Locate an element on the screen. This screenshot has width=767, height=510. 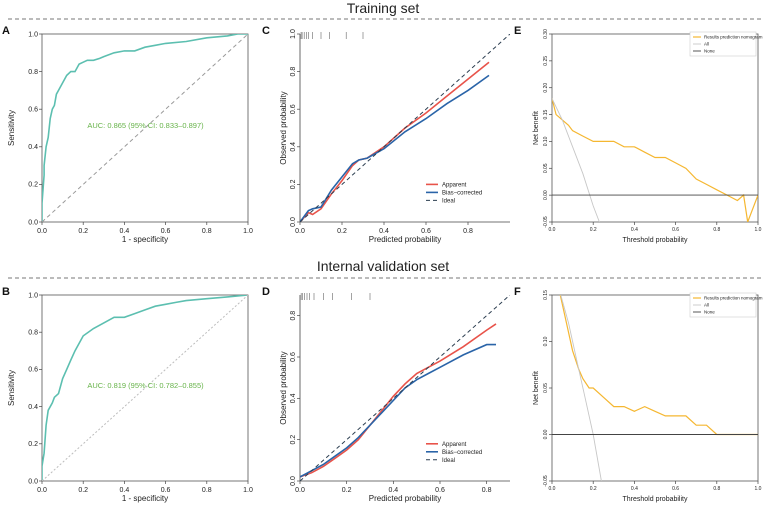
y-tick-label: 0.25 is located at coordinates (546, 61).